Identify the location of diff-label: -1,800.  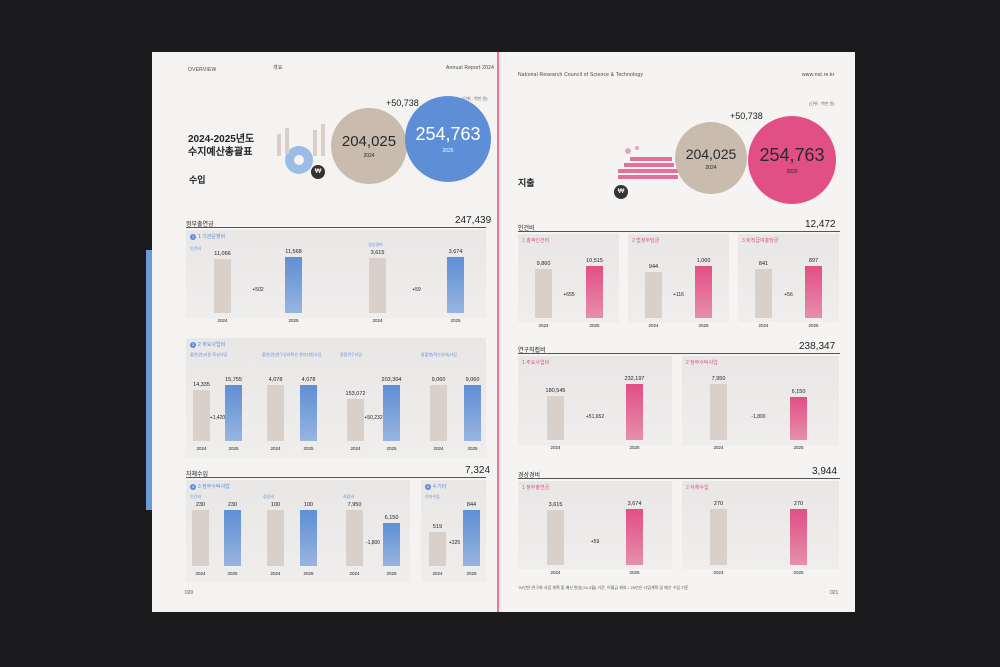
(373, 543).